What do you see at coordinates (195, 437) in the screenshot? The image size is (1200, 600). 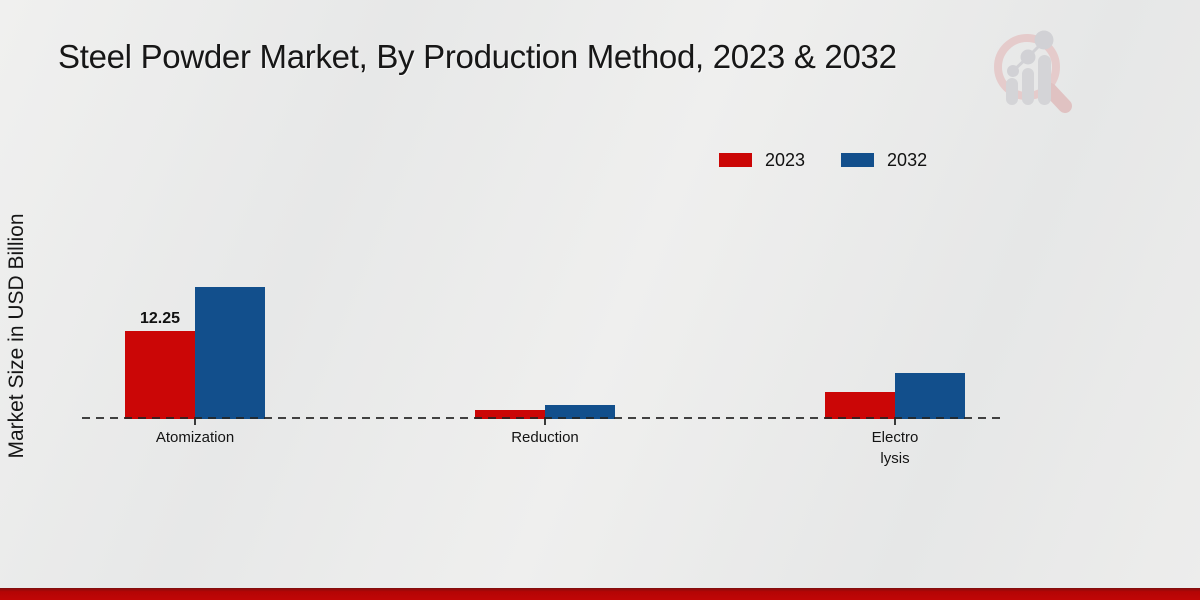 I see `category-label-atomization: Atomization` at bounding box center [195, 437].